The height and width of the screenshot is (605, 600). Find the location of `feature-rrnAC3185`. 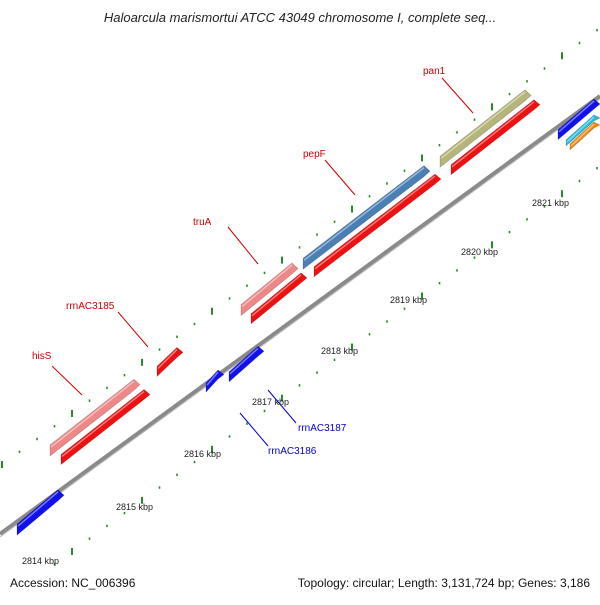

feature-rrnAC3185 is located at coordinates (170, 362).